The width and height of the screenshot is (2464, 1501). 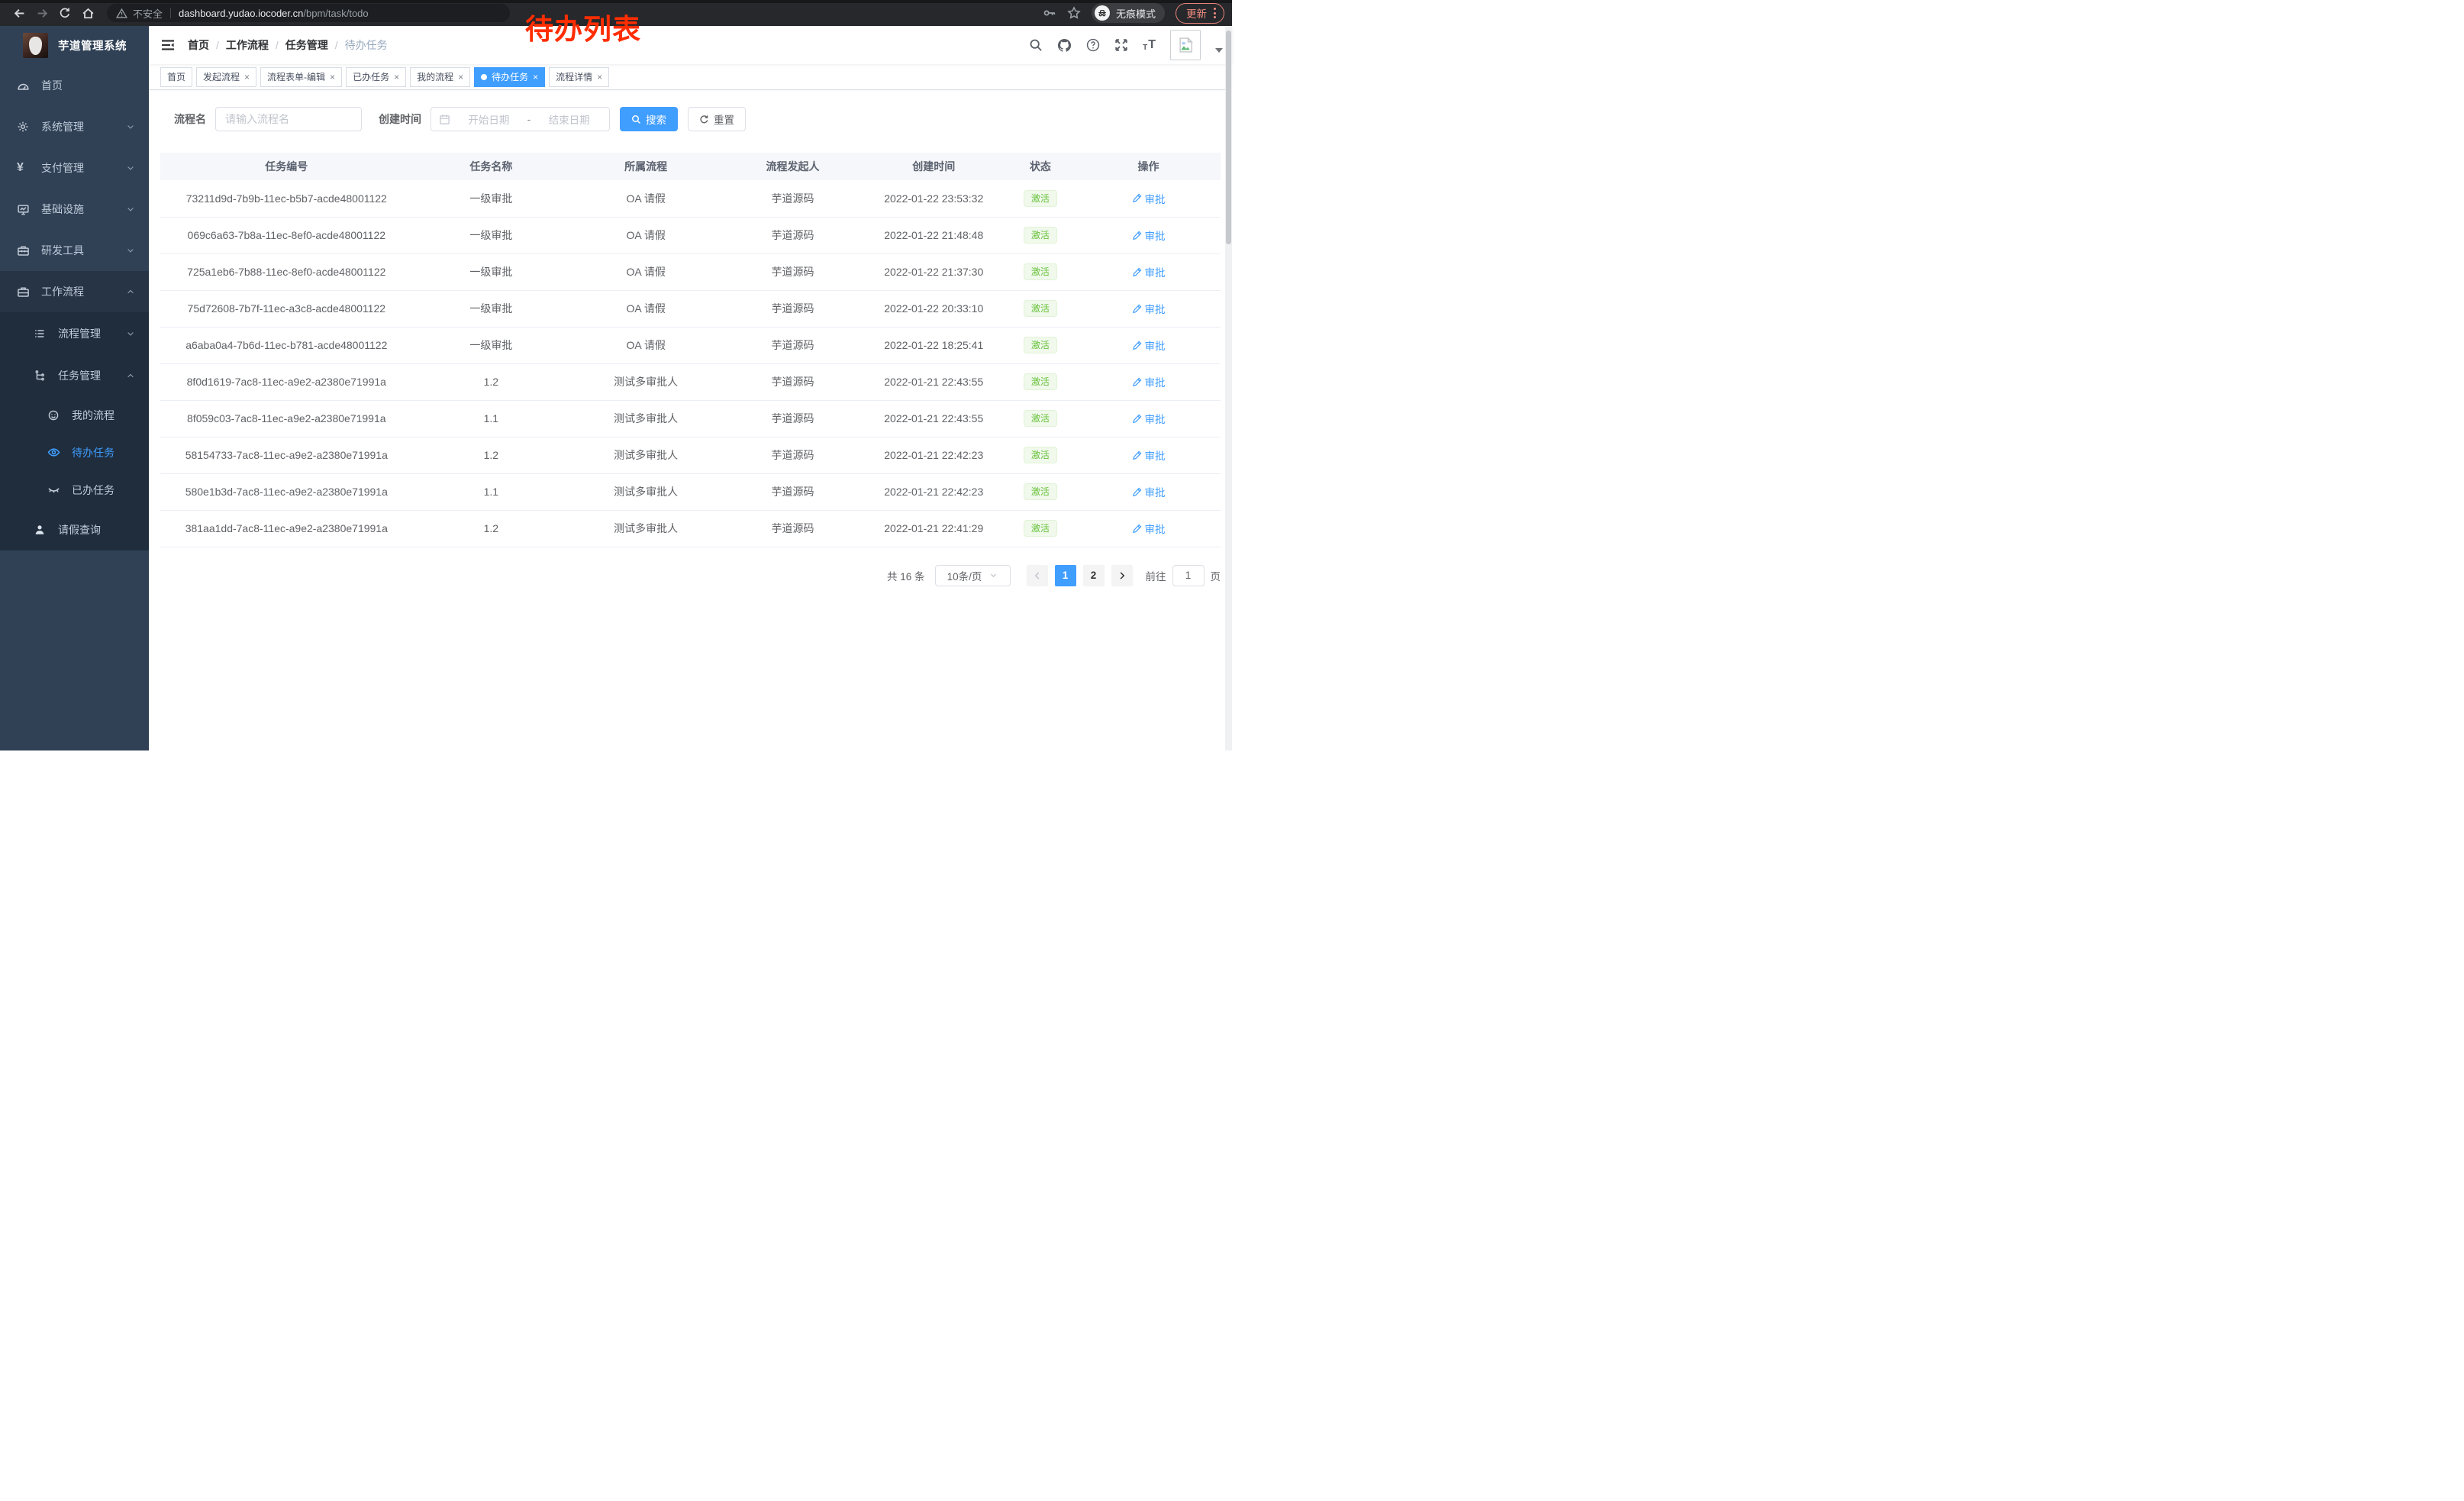 I want to click on avatar-caret-icon, so click(x=1219, y=50).